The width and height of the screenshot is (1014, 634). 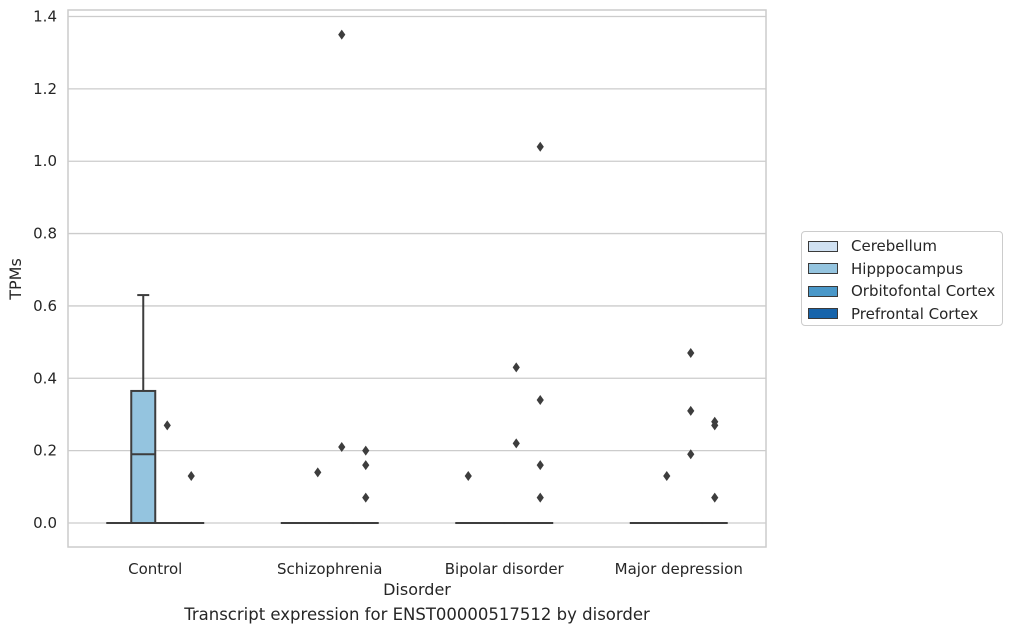 I want to click on legend-item: Orbitofontal Cortex, so click(x=902, y=291).